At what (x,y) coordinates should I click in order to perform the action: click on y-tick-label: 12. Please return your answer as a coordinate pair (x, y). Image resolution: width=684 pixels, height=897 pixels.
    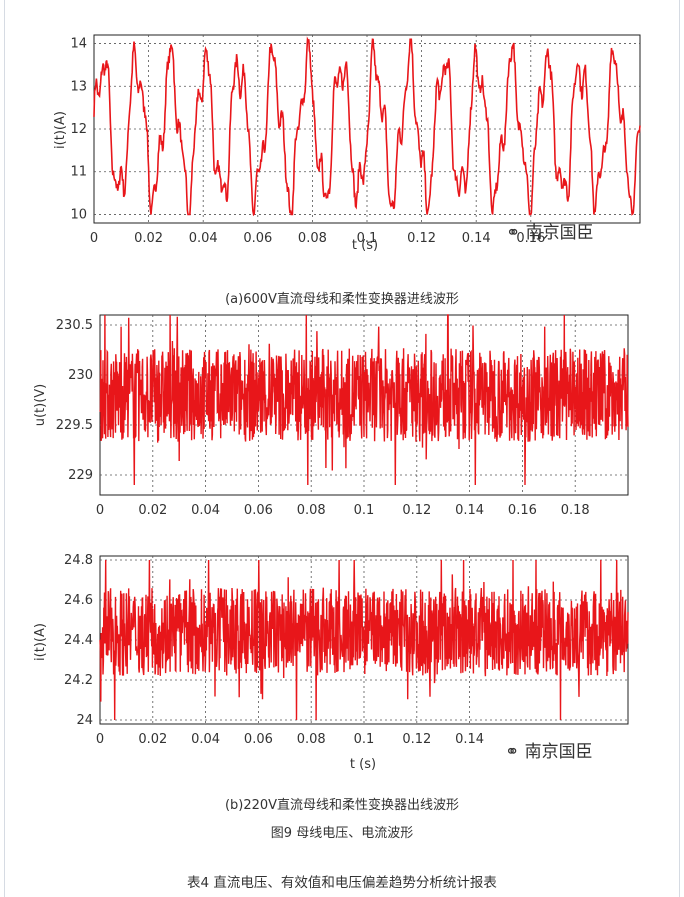
    Looking at the image, I should click on (78, 129).